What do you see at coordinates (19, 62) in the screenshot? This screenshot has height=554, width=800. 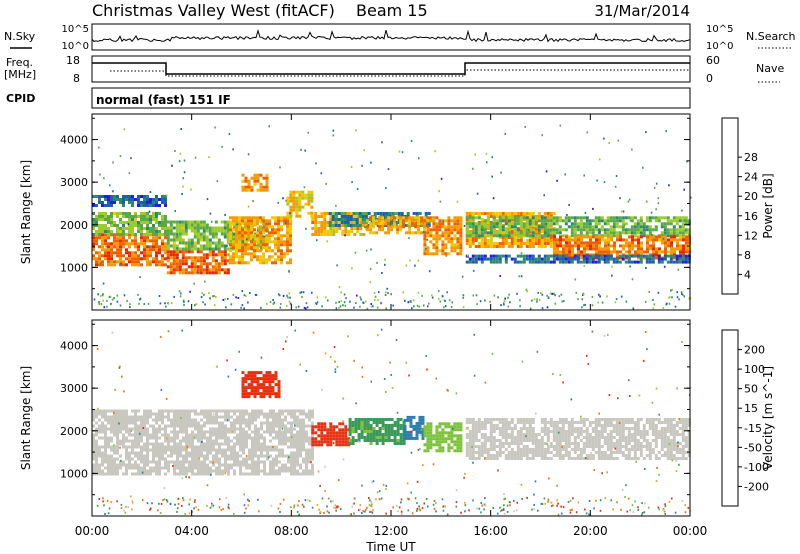 I see `freq-label: Freq.` at bounding box center [19, 62].